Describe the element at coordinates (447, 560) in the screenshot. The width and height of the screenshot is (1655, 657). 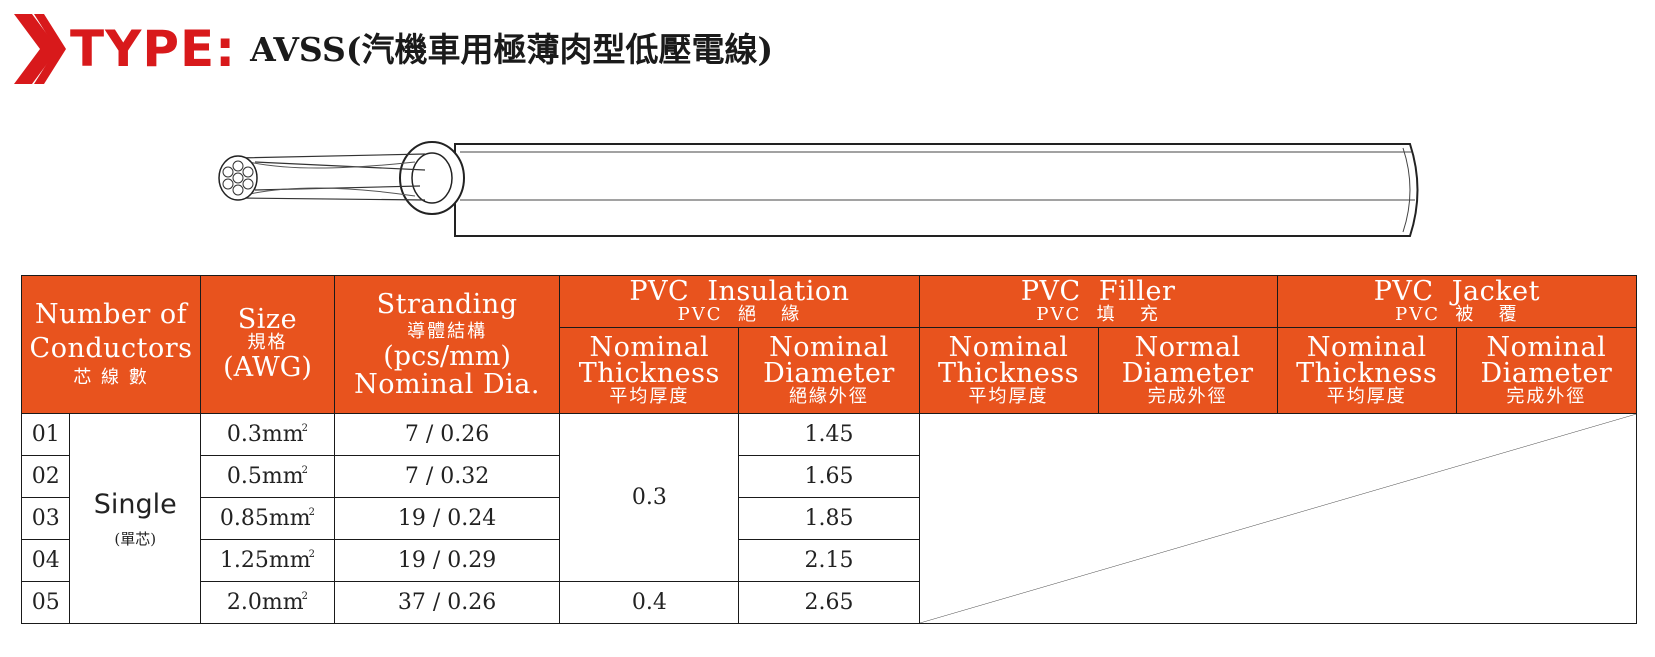
I see `stranding-cell: 19 / 0.29` at that location.